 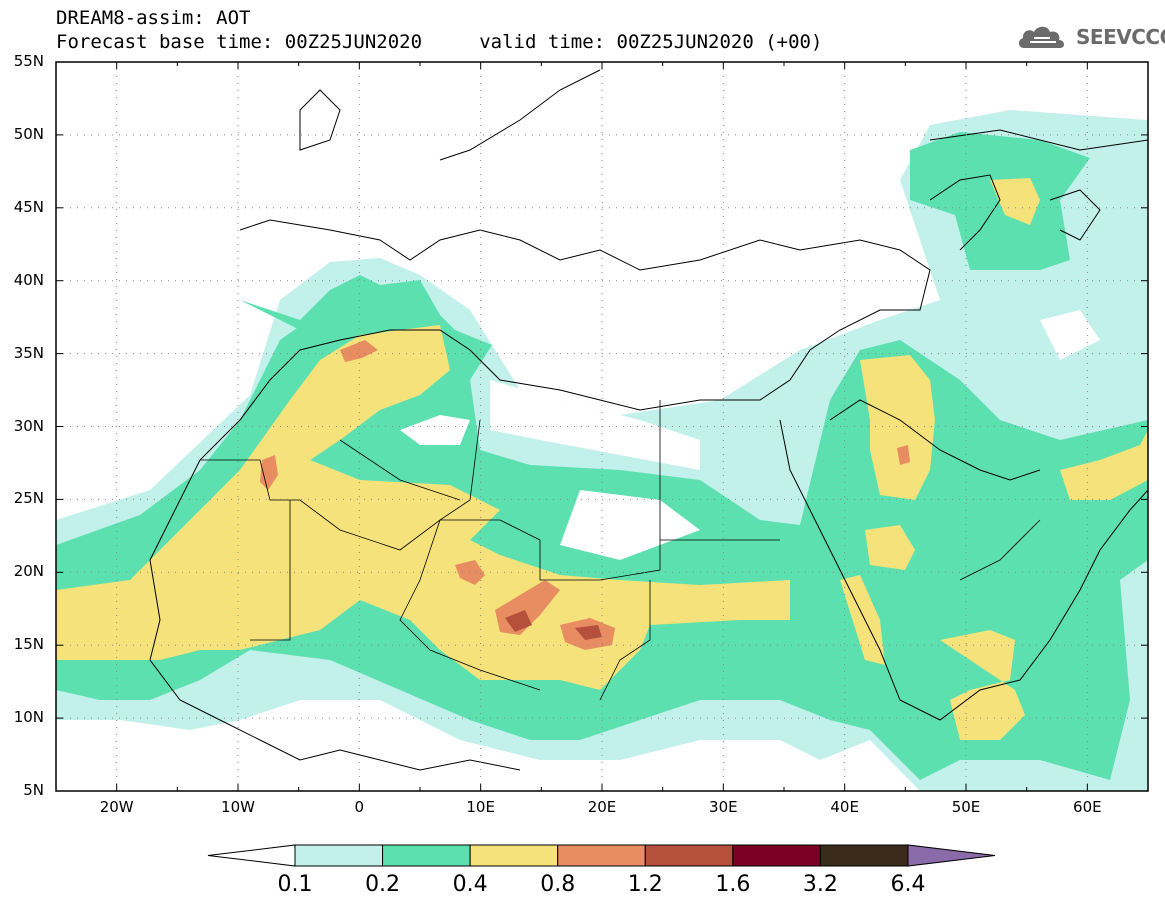 What do you see at coordinates (820, 884) in the screenshot?
I see `colorbar-level-label: 3.2` at bounding box center [820, 884].